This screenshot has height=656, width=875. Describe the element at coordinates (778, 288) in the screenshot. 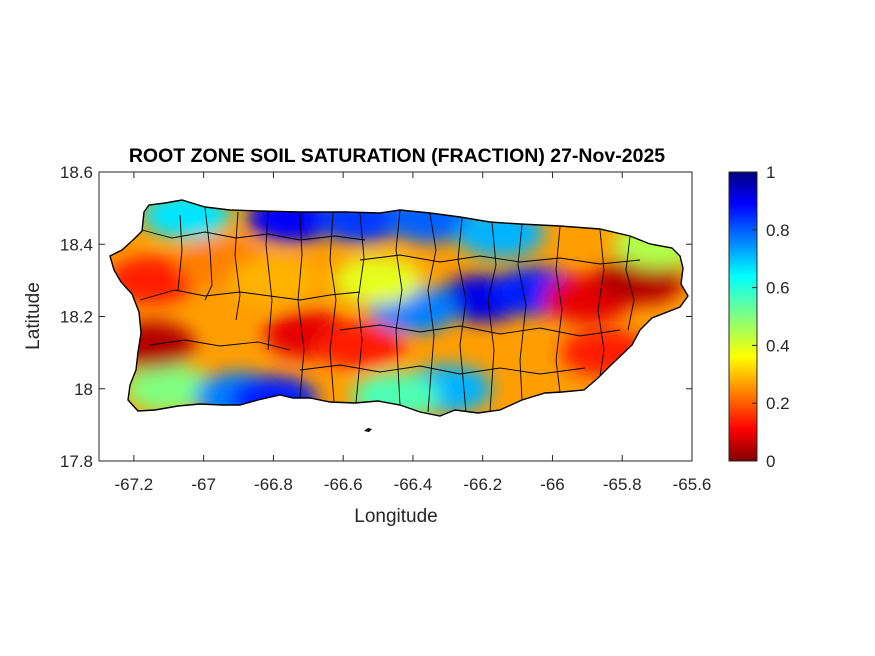

I see `colorbar-tick-label: 0.6` at that location.